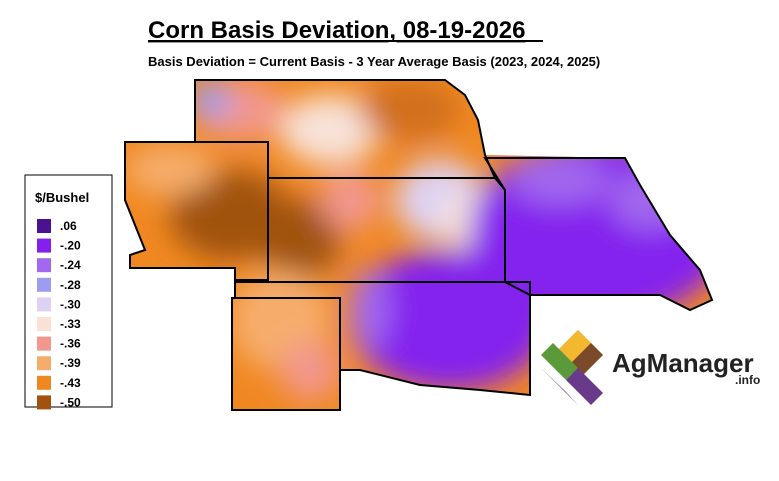 The width and height of the screenshot is (779, 481). Describe the element at coordinates (683, 363) in the screenshot. I see `logo-name: AgManager` at that location.